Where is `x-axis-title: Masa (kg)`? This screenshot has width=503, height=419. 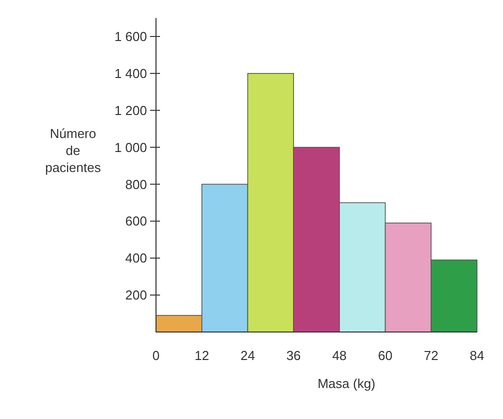
x-axis-title: Masa (kg) is located at coordinates (347, 383).